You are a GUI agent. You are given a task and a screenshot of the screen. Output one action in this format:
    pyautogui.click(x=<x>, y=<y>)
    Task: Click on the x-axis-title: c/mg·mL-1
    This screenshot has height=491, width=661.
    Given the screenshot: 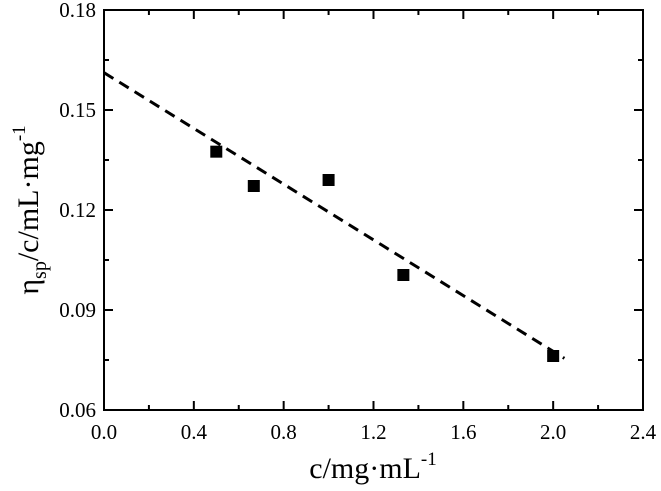 What is the action you would take?
    pyautogui.click(x=372, y=467)
    